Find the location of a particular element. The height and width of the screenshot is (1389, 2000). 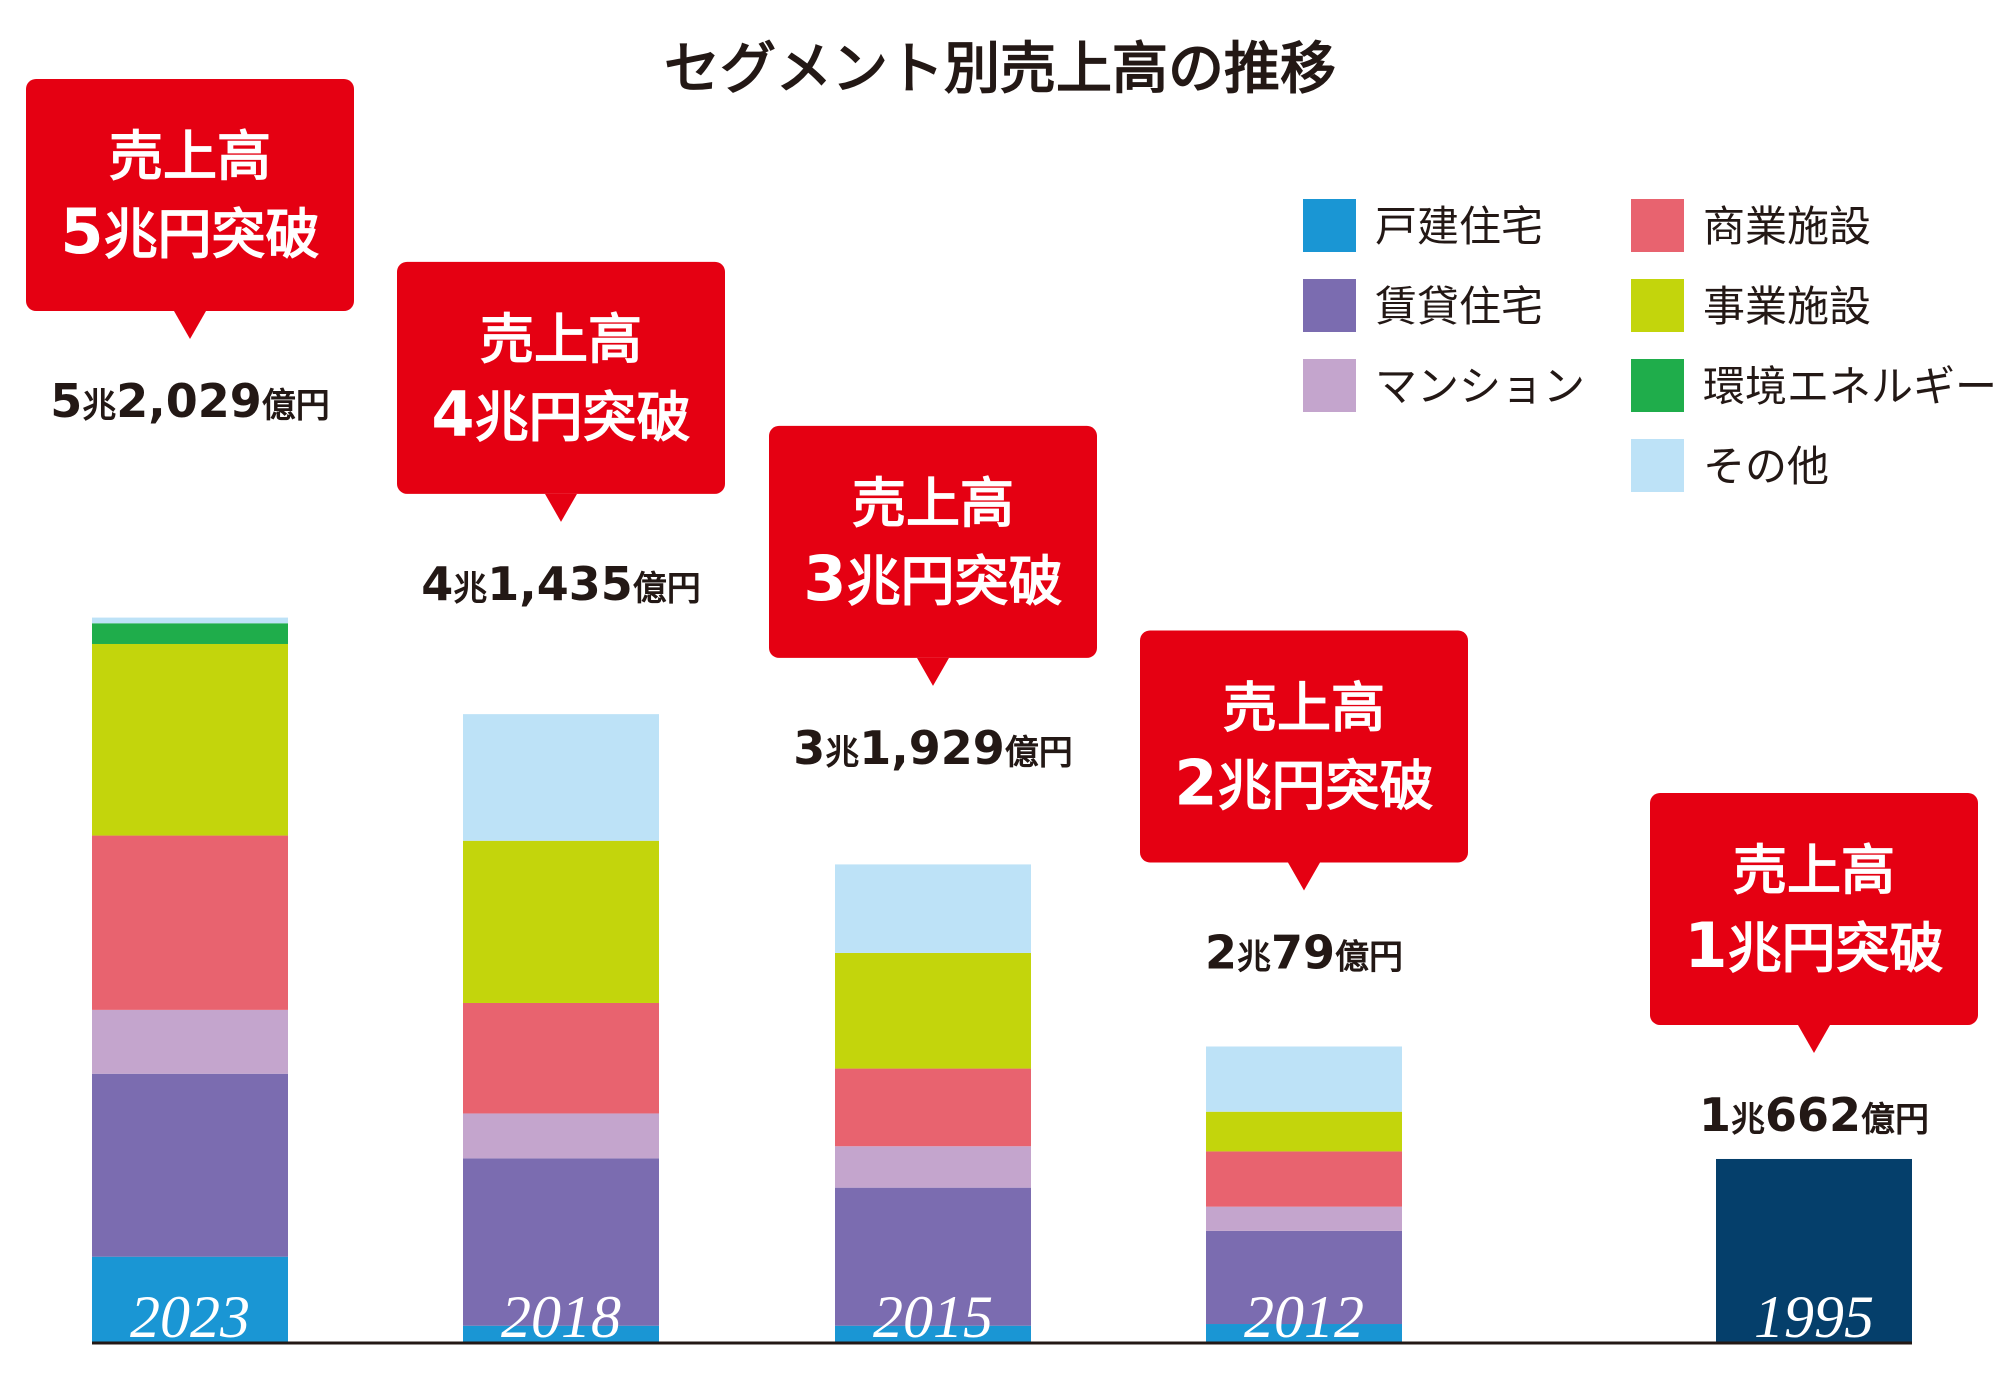

callout-2023: 売上高 5兆円突破 is located at coordinates (190, 209).